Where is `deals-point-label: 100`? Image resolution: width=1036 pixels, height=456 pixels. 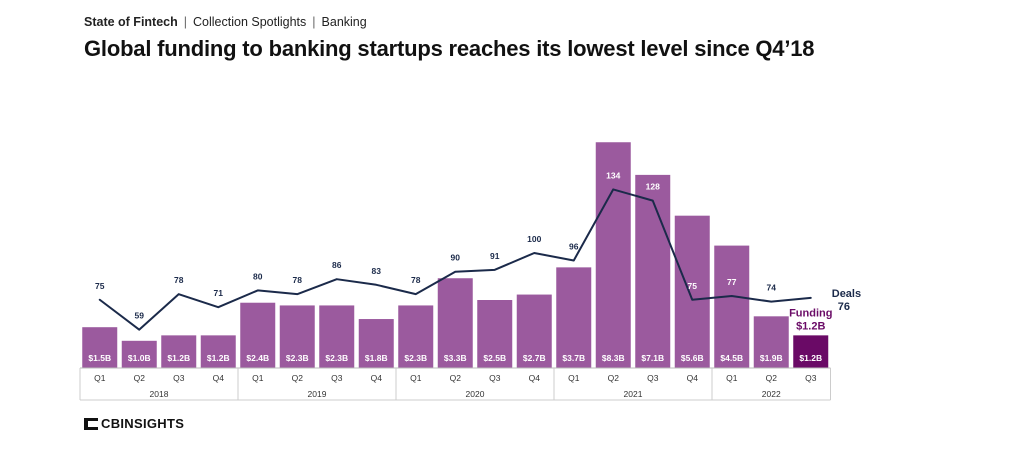
deals-point-label: 100 is located at coordinates (534, 239).